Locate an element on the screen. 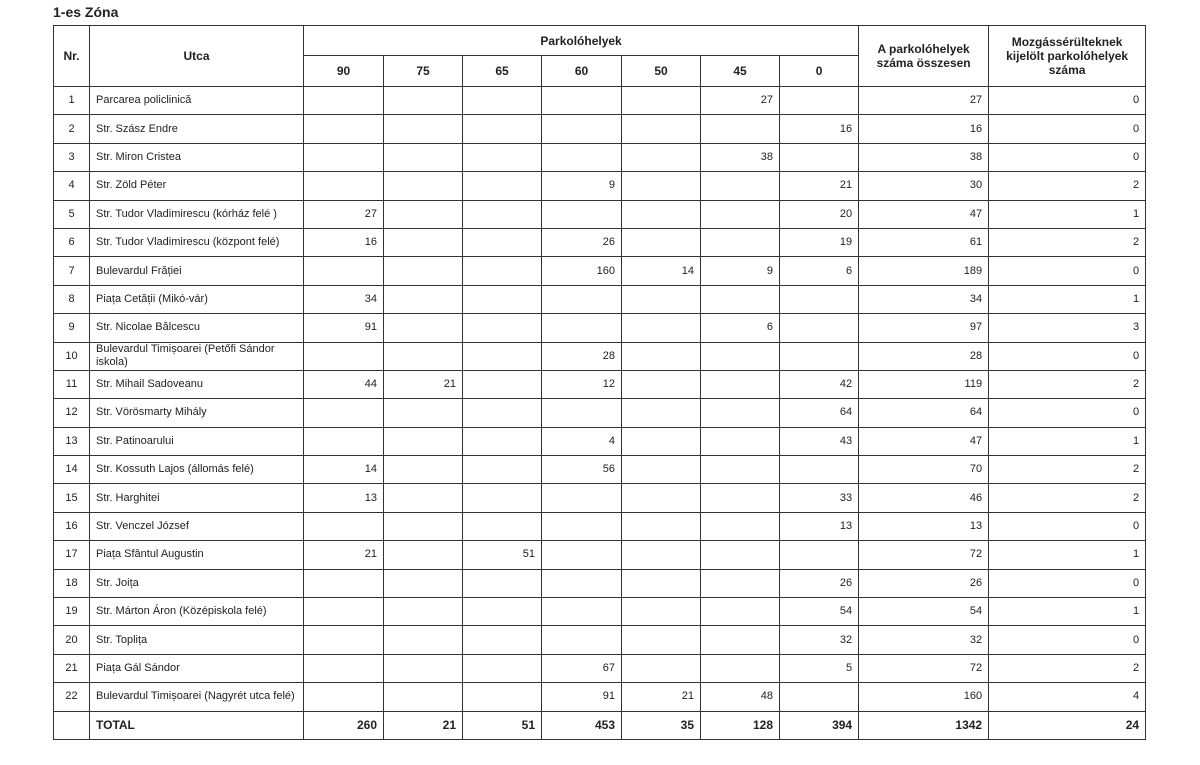 Image resolution: width=1200 pixels, height=765 pixels. spots-0: 394 is located at coordinates (819, 725).